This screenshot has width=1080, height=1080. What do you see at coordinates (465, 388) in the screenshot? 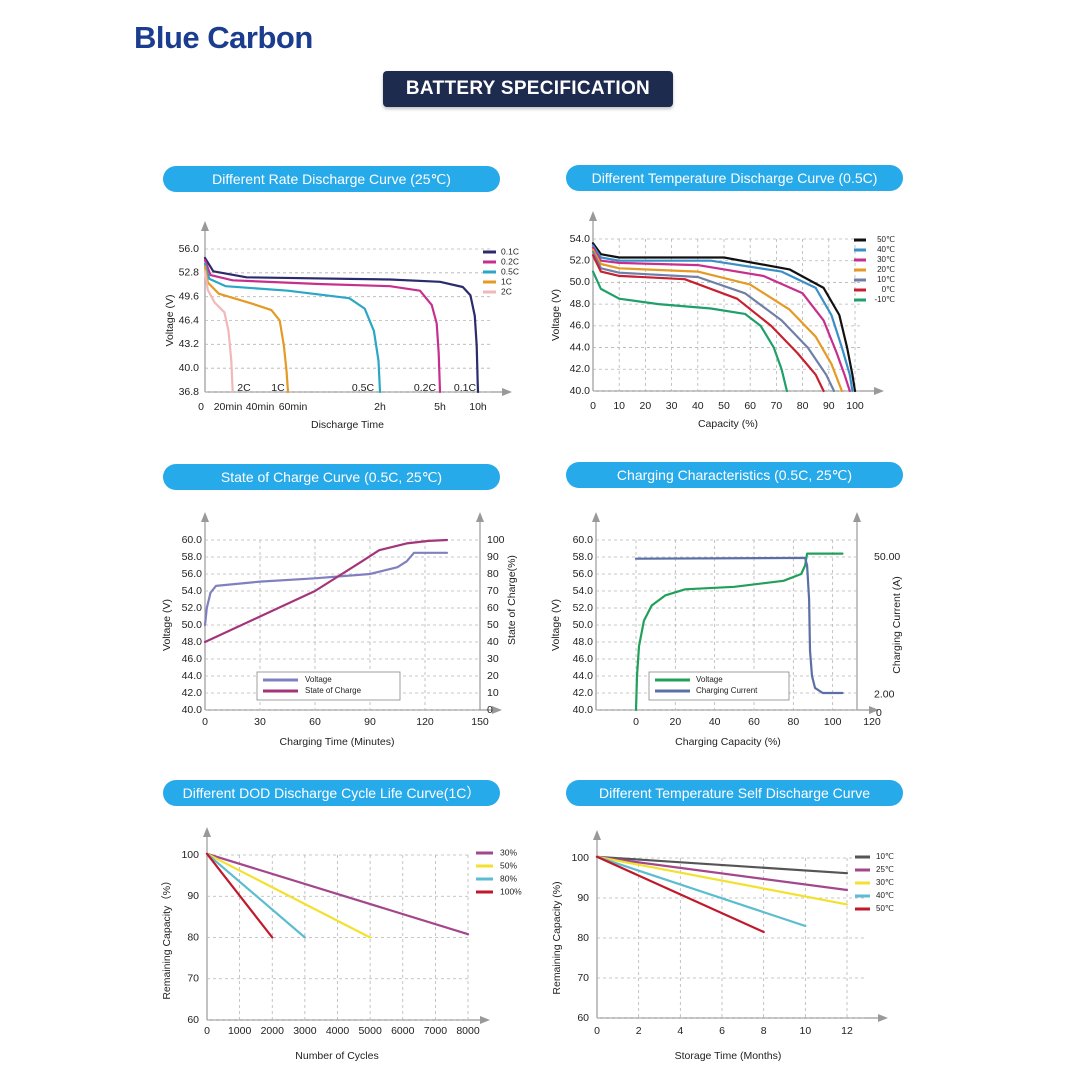
I see `chart1-end-label: 0.1C` at bounding box center [465, 388].